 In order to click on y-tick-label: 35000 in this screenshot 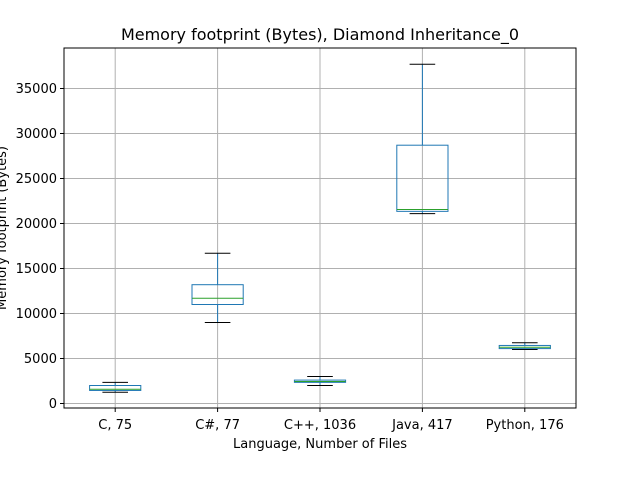, I will do `click(36, 89)`.